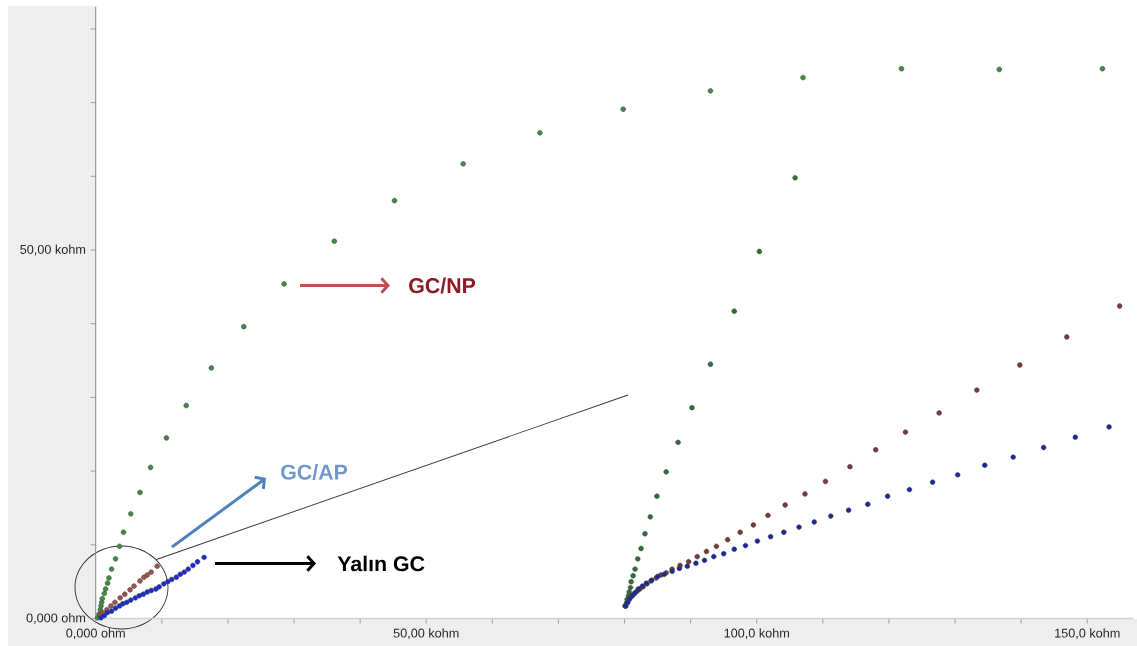 This screenshot has height=646, width=1137. I want to click on annotation: Yalın GC, so click(381, 563).